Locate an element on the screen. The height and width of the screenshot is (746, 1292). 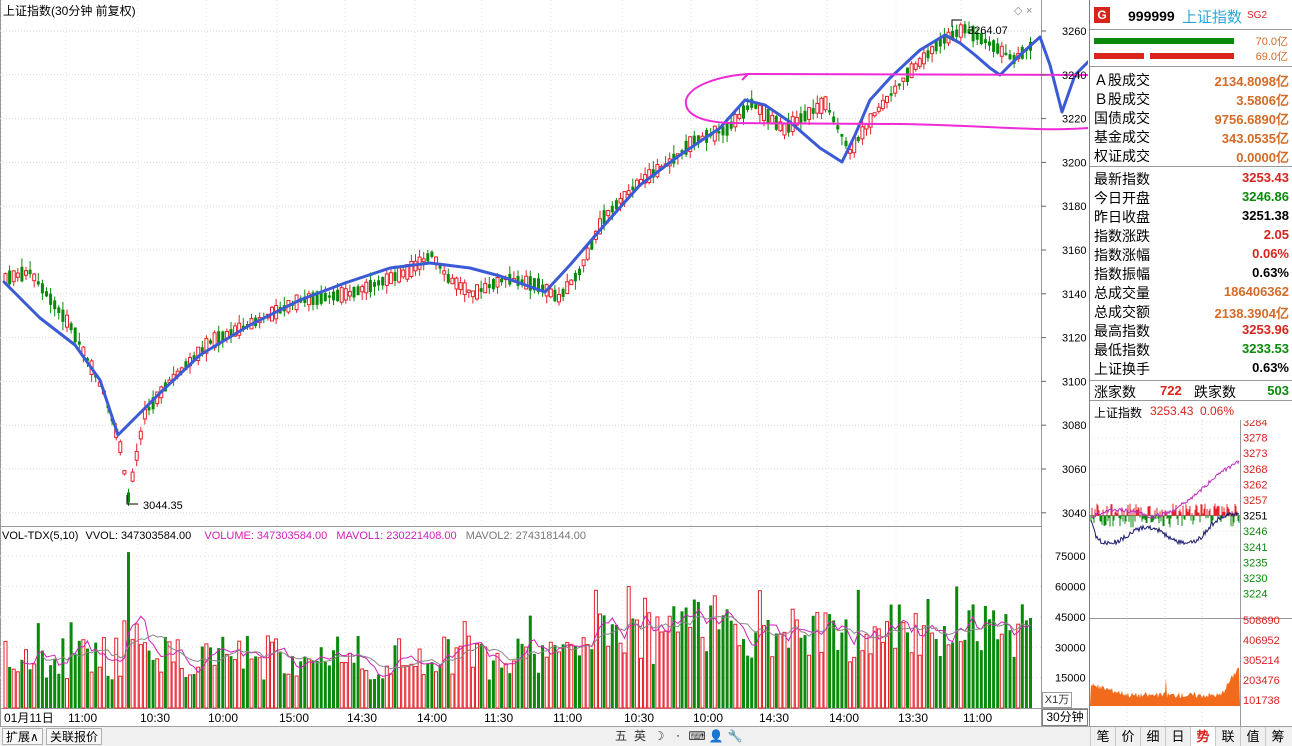
price-tick: 3080 is located at coordinates (1074, 426).